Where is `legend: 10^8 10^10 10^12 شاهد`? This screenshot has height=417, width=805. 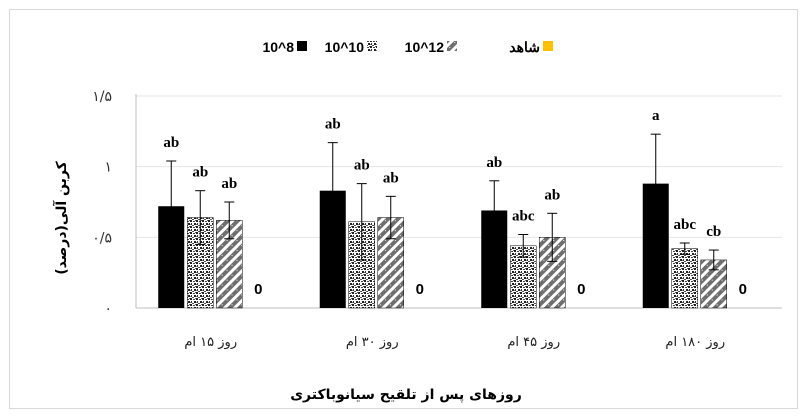 legend: 10^8 10^10 10^12 شاهد is located at coordinates (407, 47).